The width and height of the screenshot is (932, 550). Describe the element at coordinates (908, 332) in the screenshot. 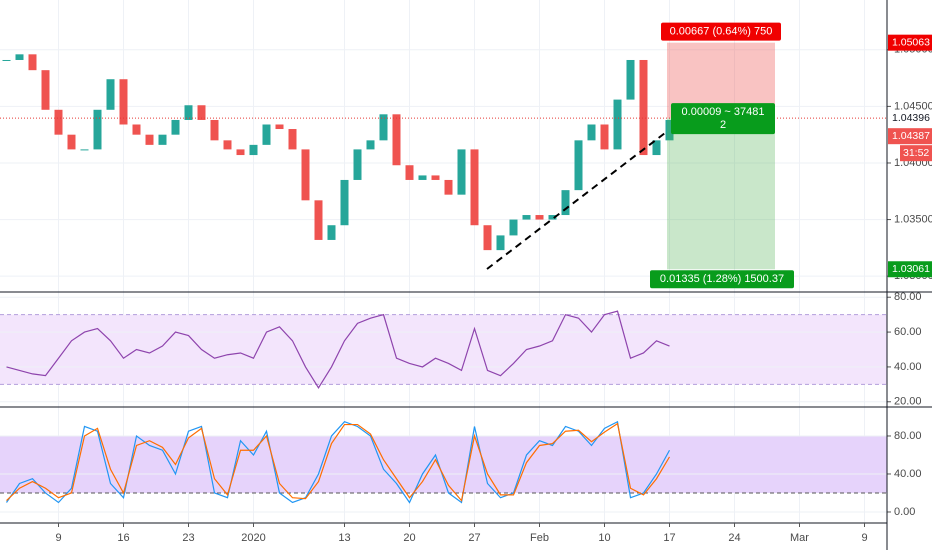

I see `y-tick-label: 60.00` at that location.